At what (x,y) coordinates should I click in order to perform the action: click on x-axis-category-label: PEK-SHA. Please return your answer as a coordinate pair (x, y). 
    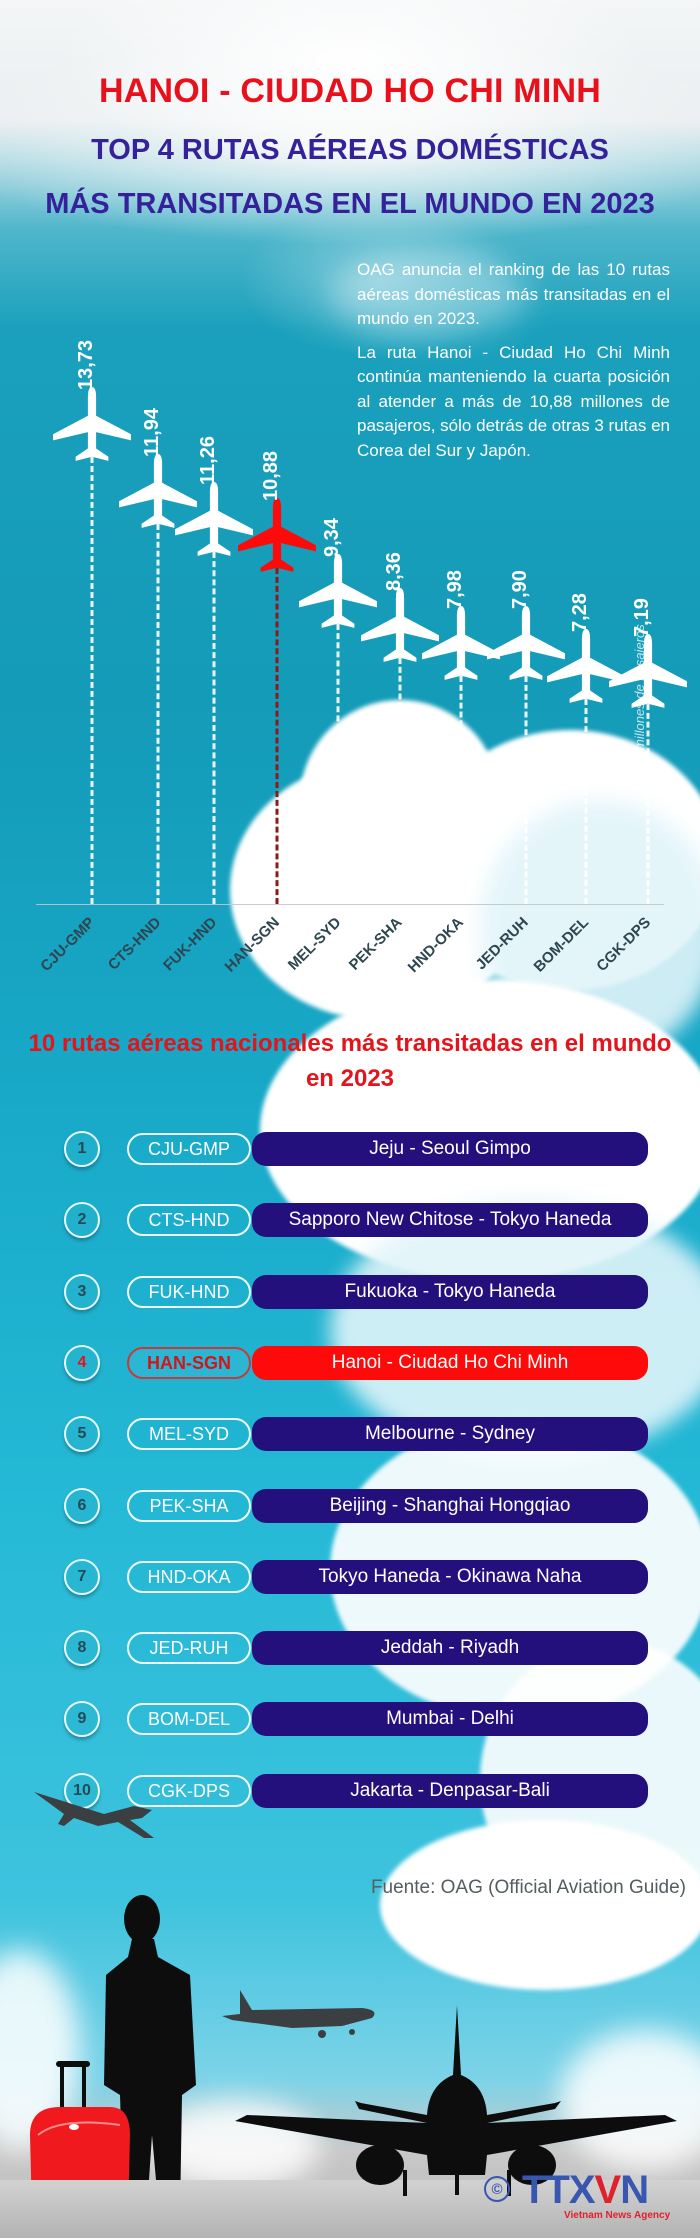
    Looking at the image, I should click on (376, 944).